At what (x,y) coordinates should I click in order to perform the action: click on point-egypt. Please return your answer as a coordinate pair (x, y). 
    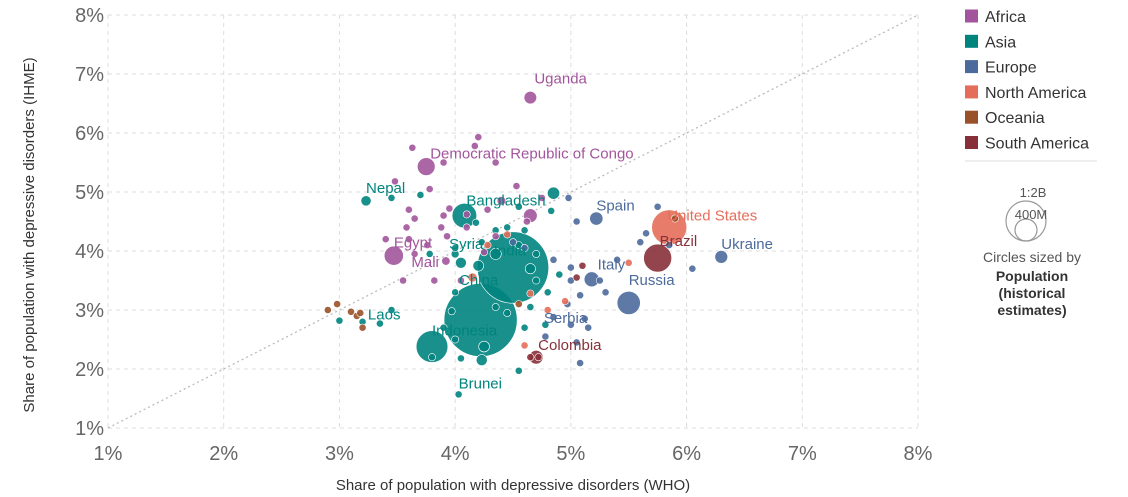
    Looking at the image, I should click on (393, 255).